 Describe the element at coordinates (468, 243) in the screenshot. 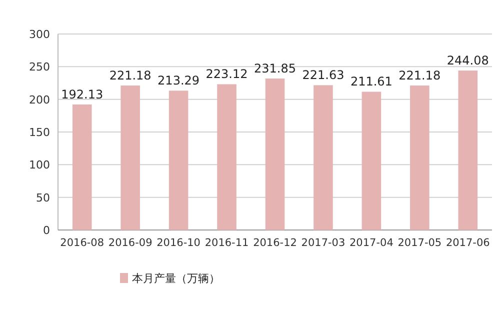

I see `x-tick-label: 2017-06` at that location.